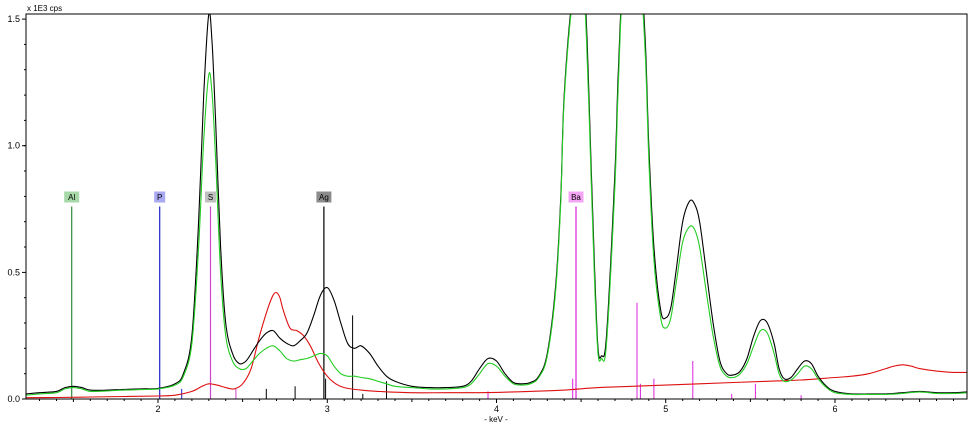 The height and width of the screenshot is (426, 975). Describe the element at coordinates (157, 409) in the screenshot. I see `x-tick-label-0: 2` at that location.